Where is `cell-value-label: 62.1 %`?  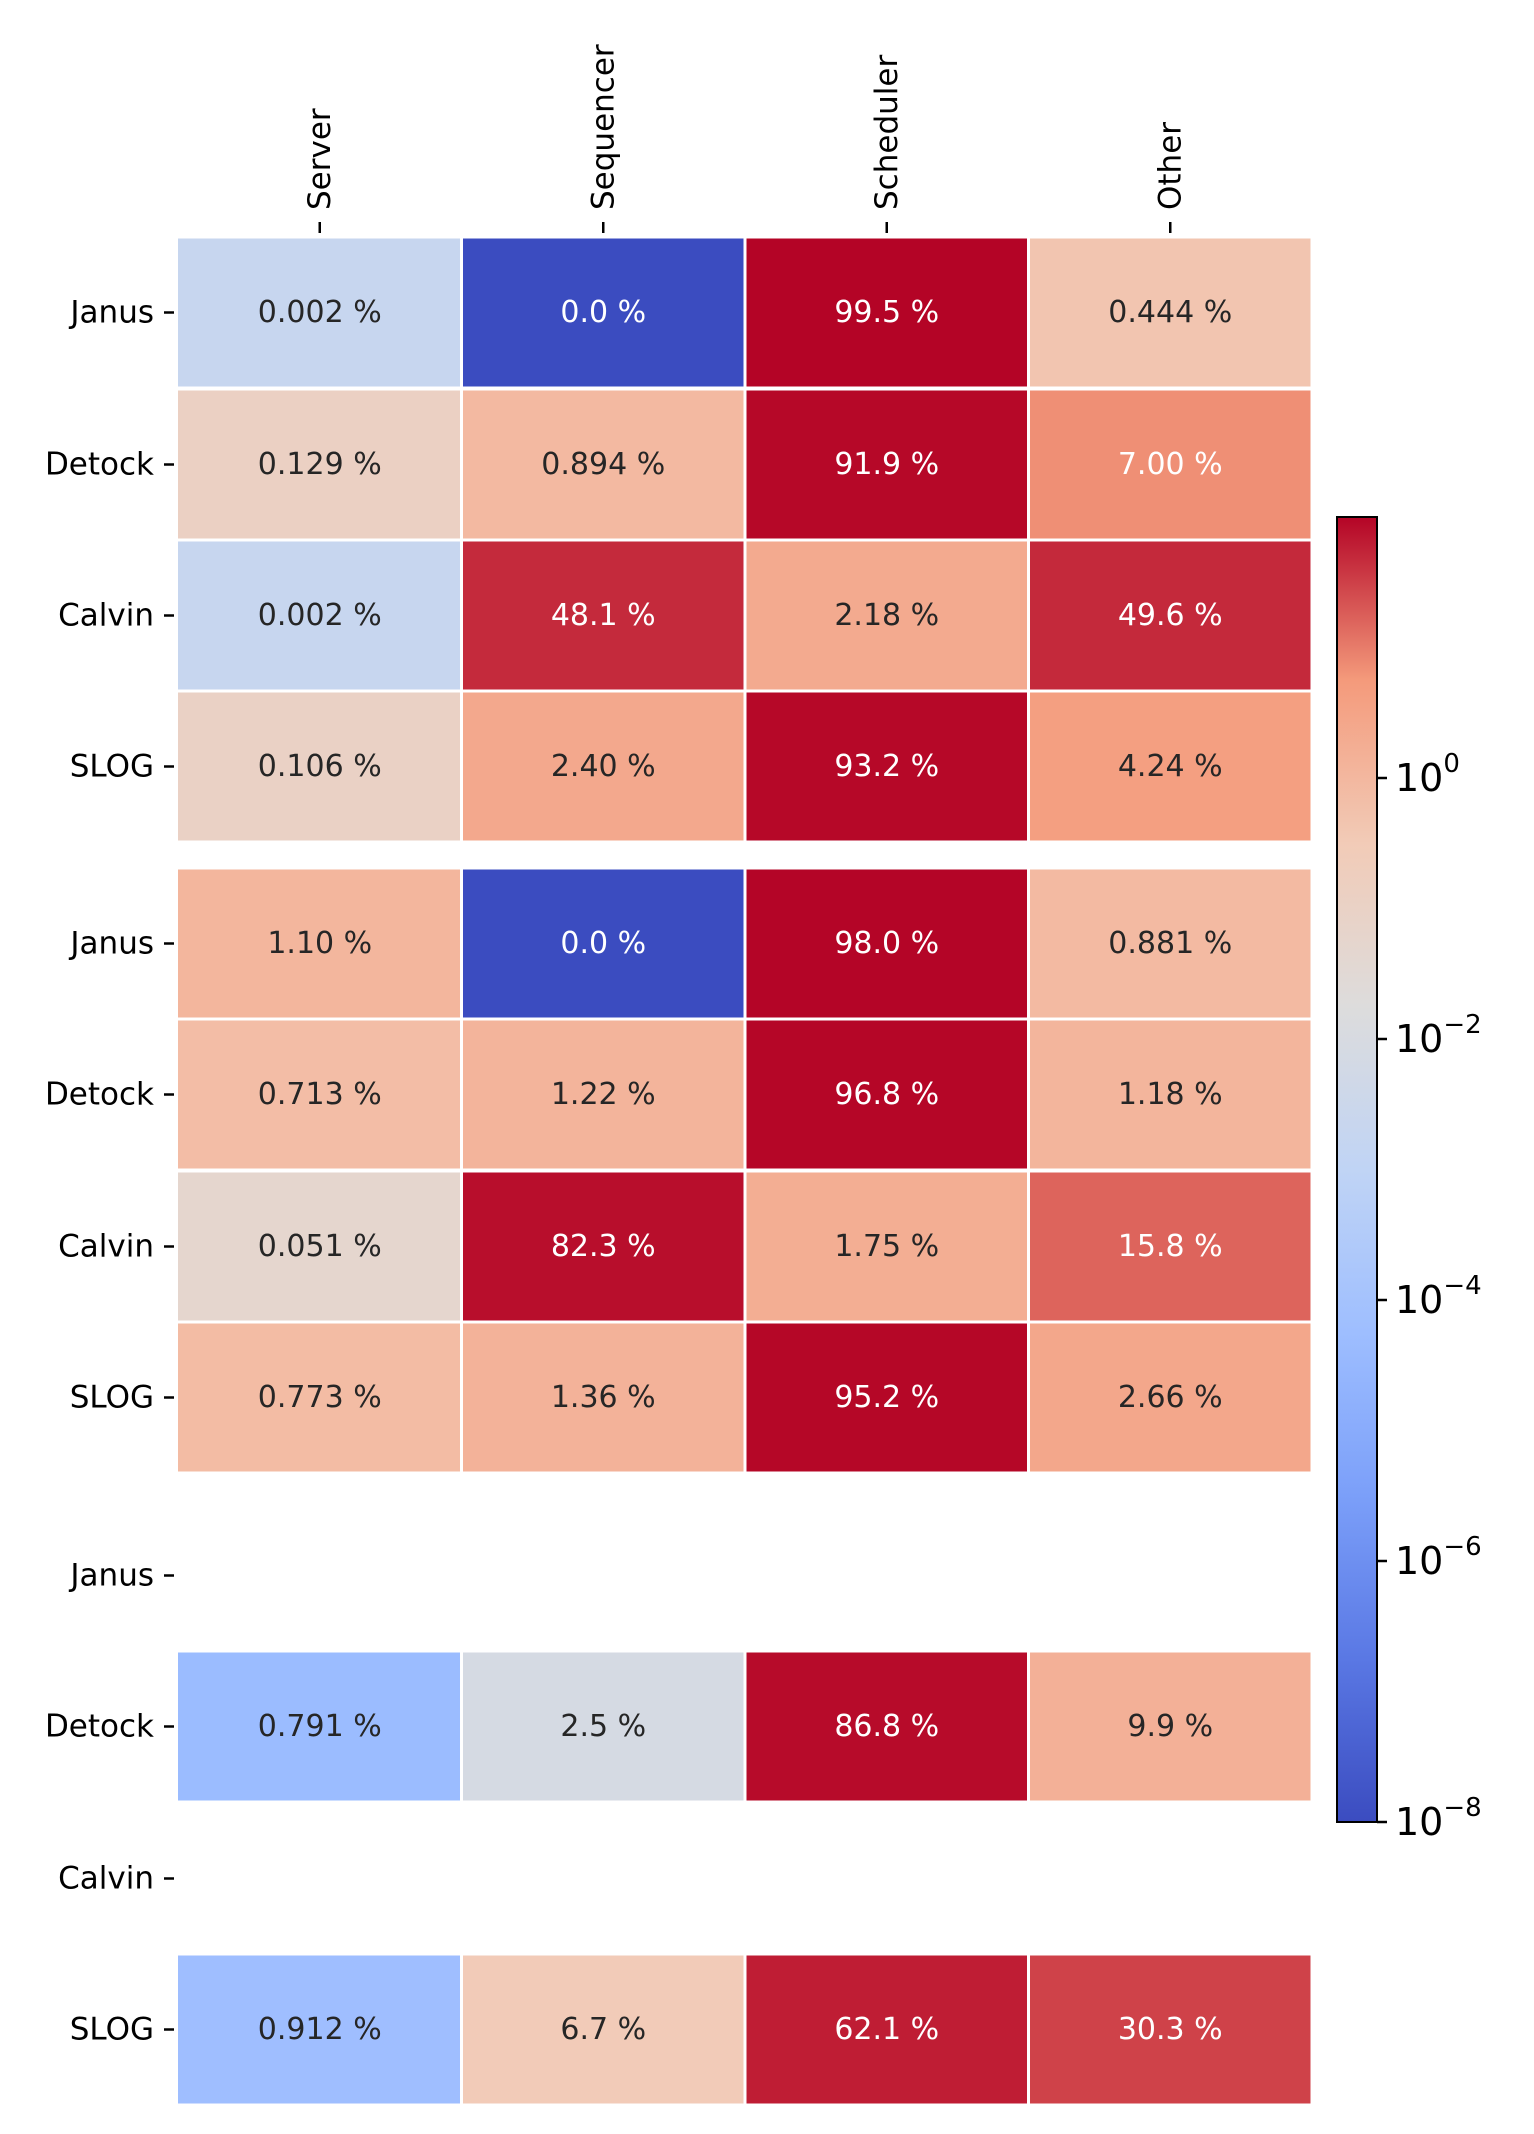 cell-value-label: 62.1 % is located at coordinates (886, 2029).